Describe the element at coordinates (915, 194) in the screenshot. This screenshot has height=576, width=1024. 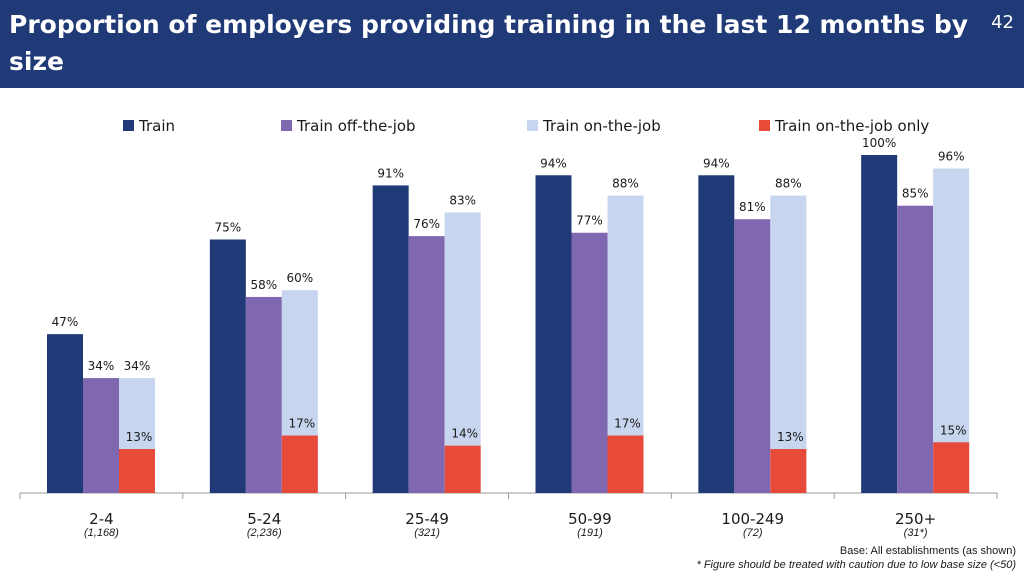
I see `data-label: 85%` at that location.